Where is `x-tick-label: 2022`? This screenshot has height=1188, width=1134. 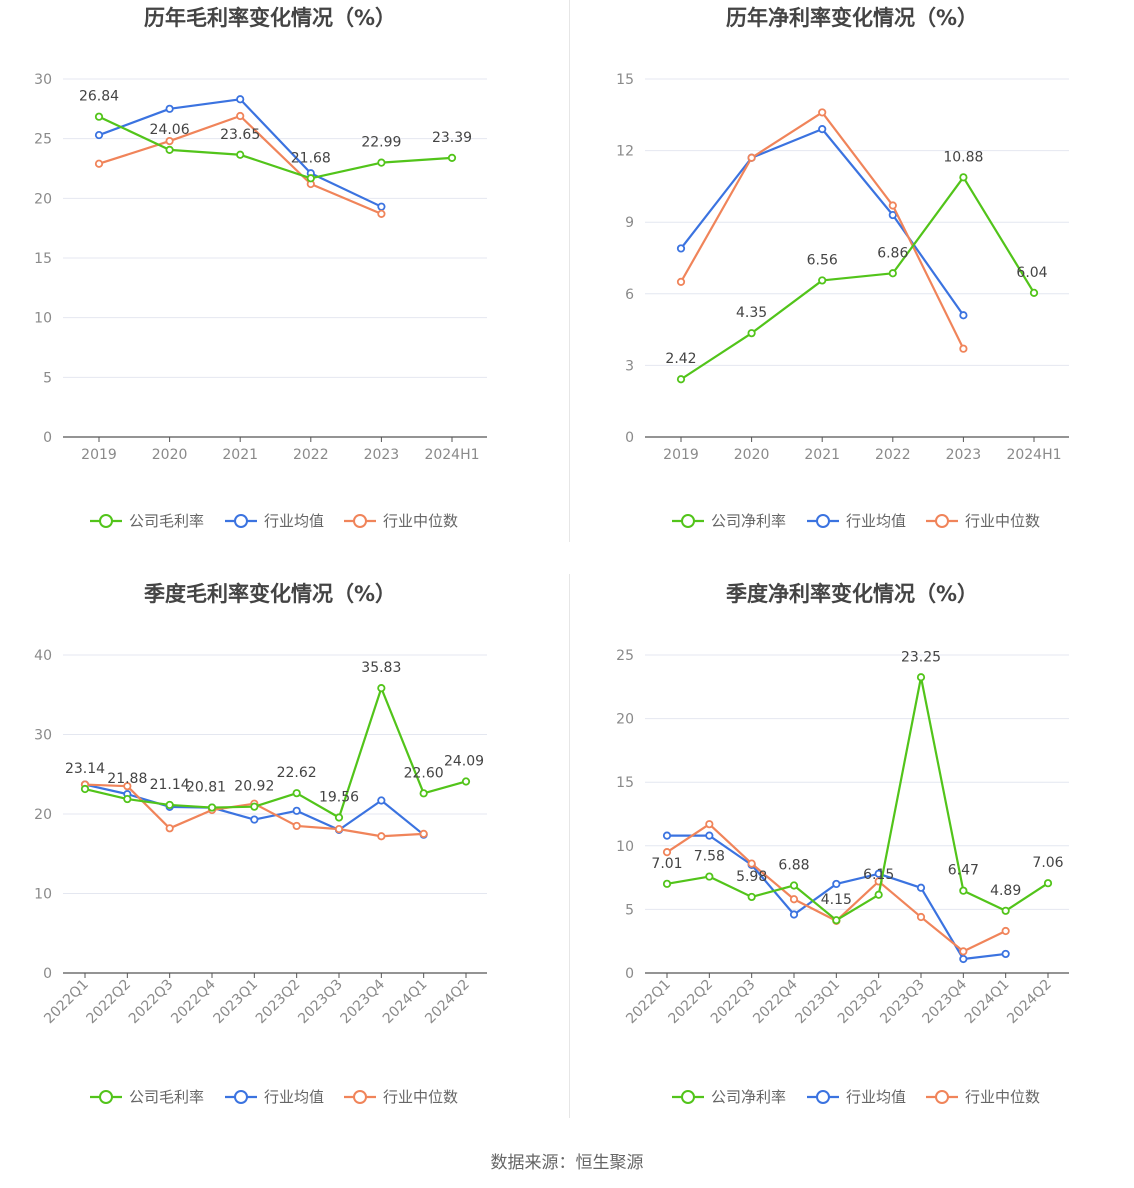 x-tick-label: 2022 is located at coordinates (311, 455).